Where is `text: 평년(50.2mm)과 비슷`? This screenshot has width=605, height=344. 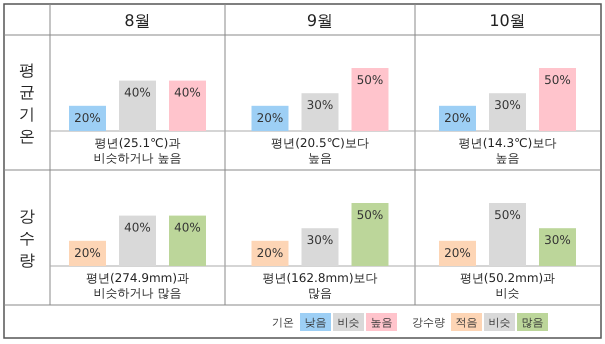 text: 평년(50.2mm)과 비슷 is located at coordinates (508, 285).